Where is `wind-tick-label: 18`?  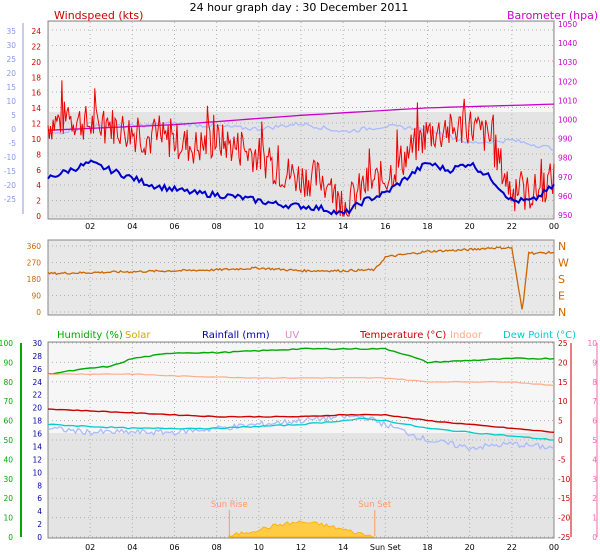 wind-tick-label: 18 is located at coordinates (36, 77).